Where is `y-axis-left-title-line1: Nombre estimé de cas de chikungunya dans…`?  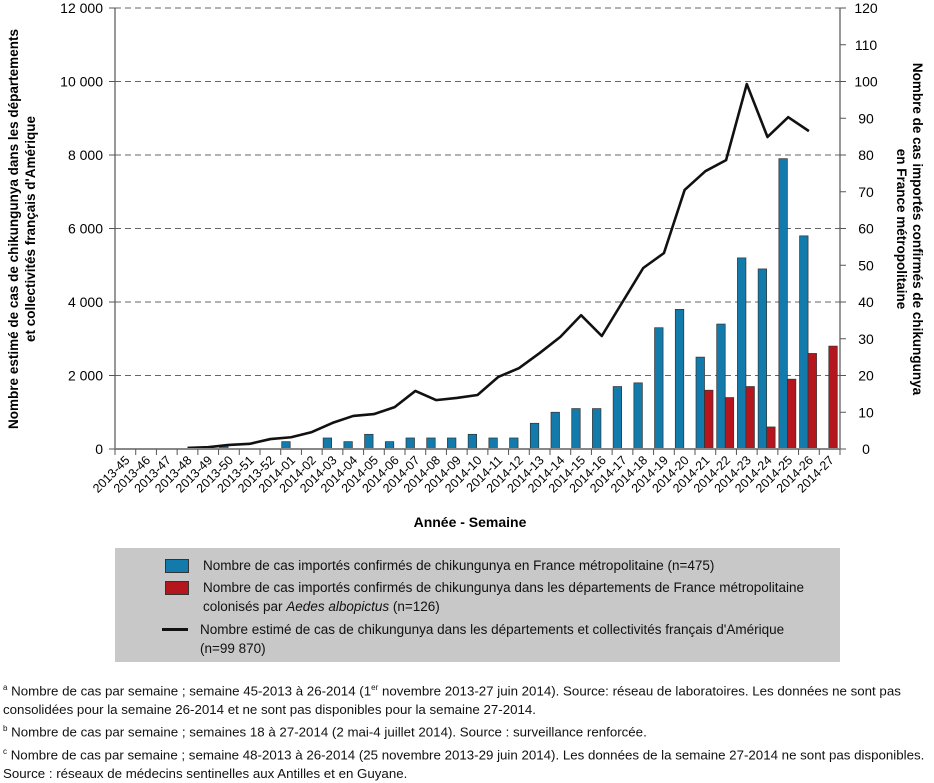 y-axis-left-title-line1: Nombre estimé de cas de chikungunya dans… is located at coordinates (13, 229).